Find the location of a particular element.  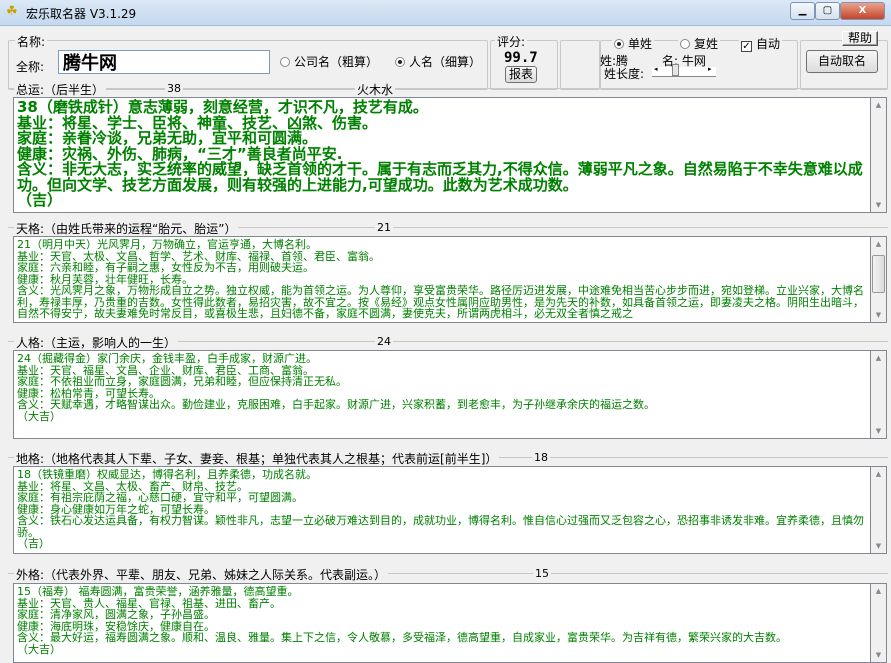

radio-single: 单姓 is located at coordinates (633, 43).